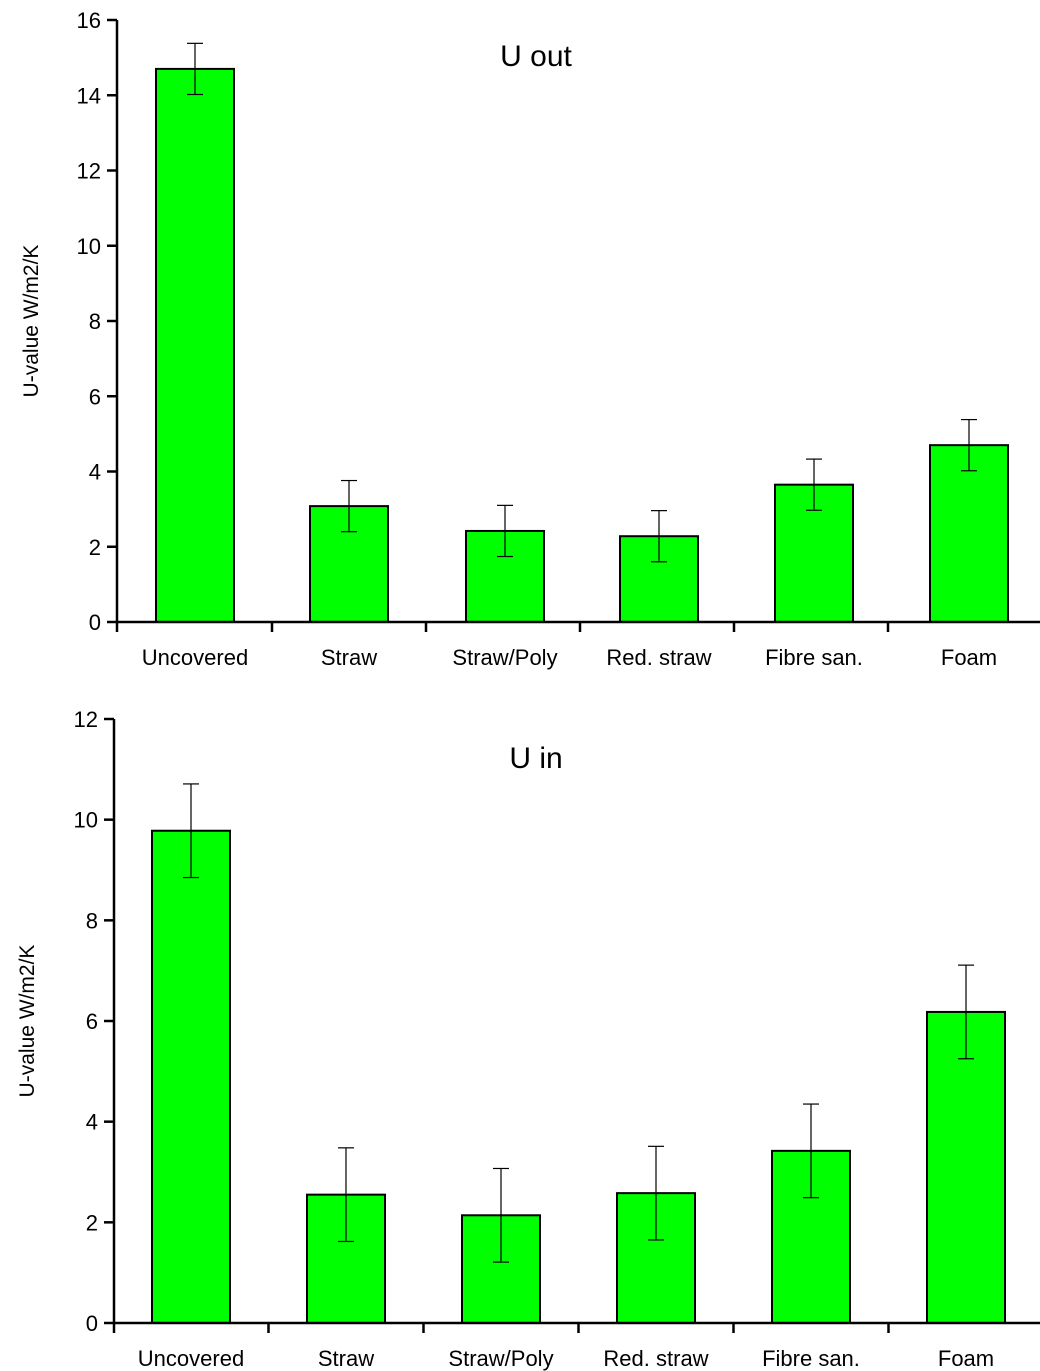 Image resolution: width=1040 pixels, height=1371 pixels. What do you see at coordinates (535, 758) in the screenshot?
I see `chart-title: U in` at bounding box center [535, 758].